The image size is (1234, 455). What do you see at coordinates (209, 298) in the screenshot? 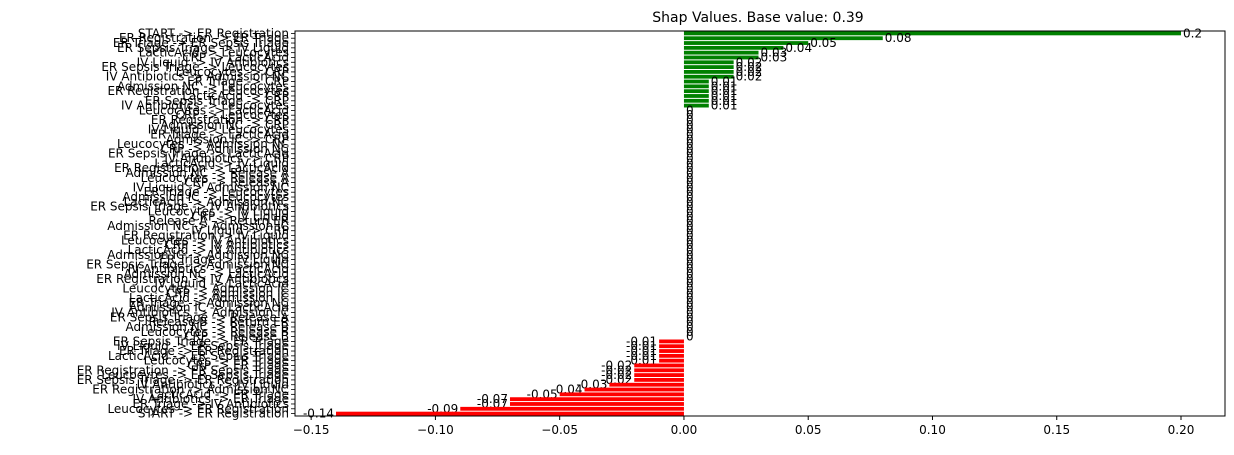
I see `y-tick-label: LacticAcid -> Admission IC` at bounding box center [209, 298].